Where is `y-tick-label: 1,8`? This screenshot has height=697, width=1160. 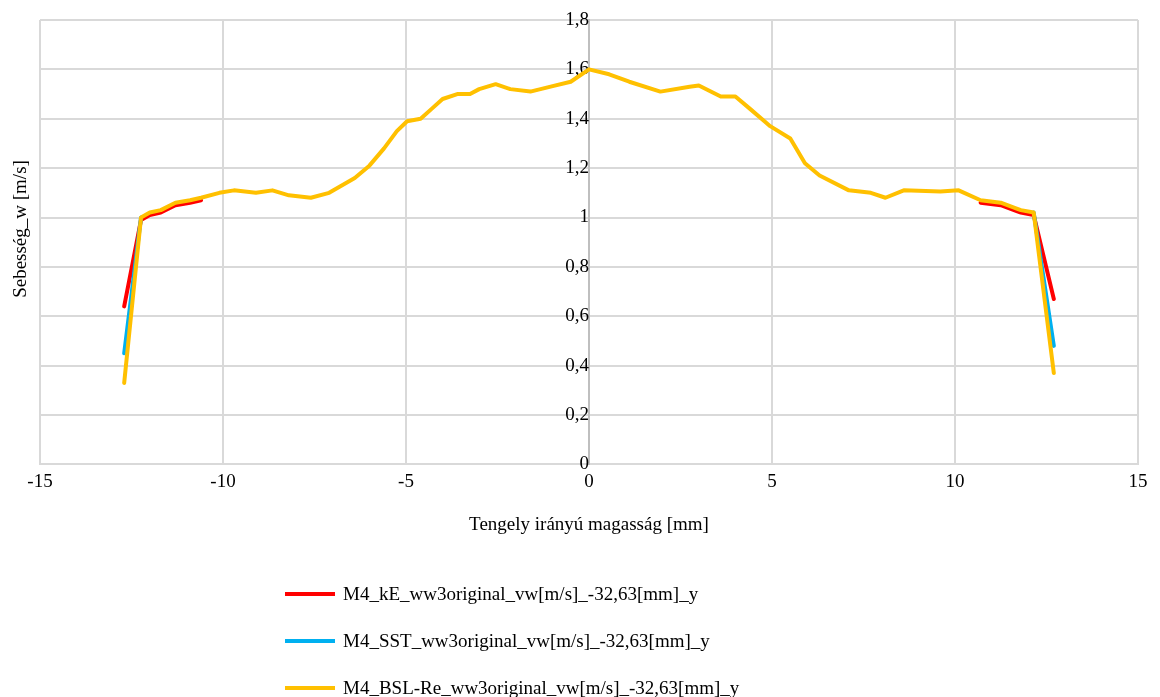 y-tick-label: 1,8 is located at coordinates (577, 18).